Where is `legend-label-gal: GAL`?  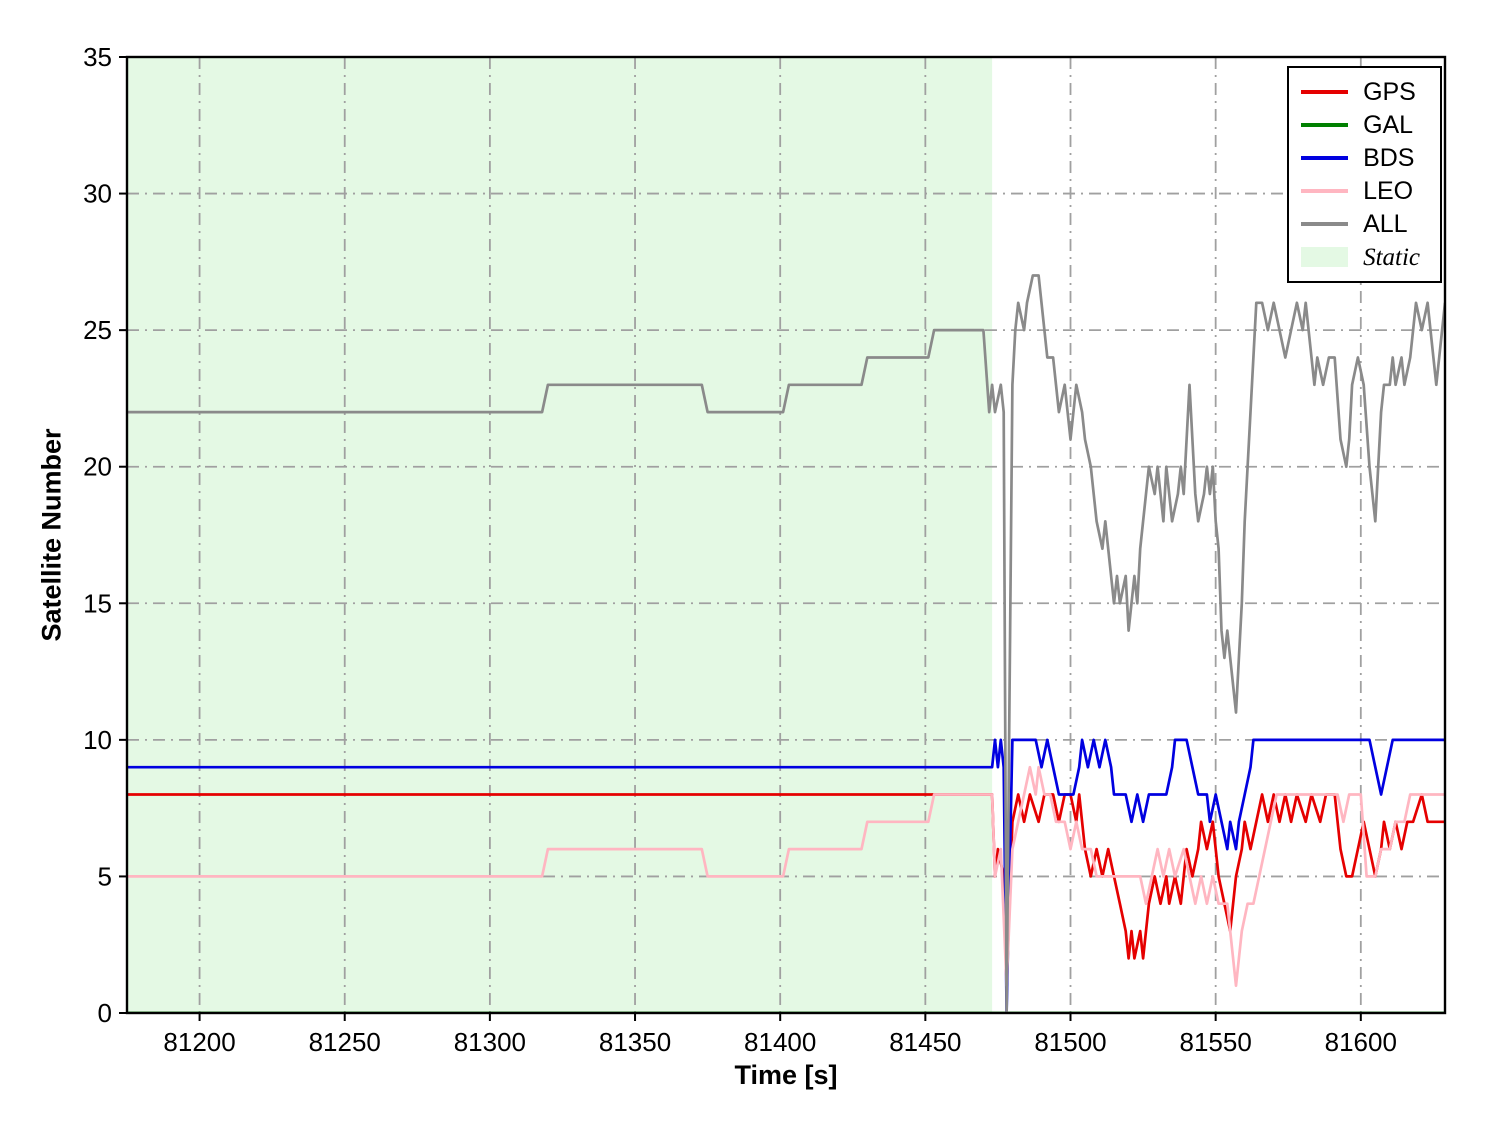 legend-label-gal: GAL is located at coordinates (1388, 124).